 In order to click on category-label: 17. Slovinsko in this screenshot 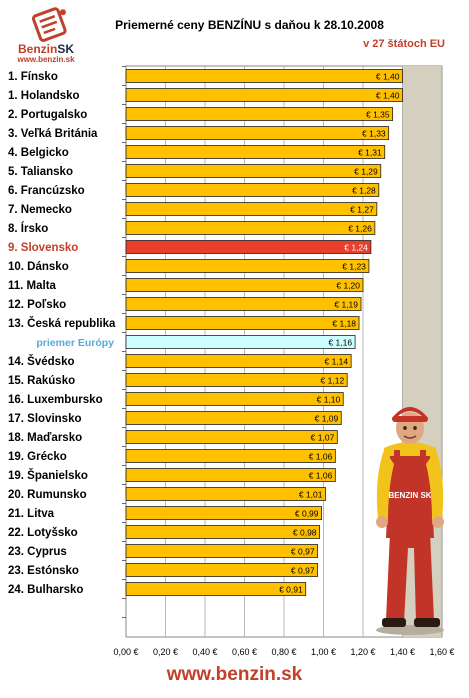, I will do `click(45, 419)`.